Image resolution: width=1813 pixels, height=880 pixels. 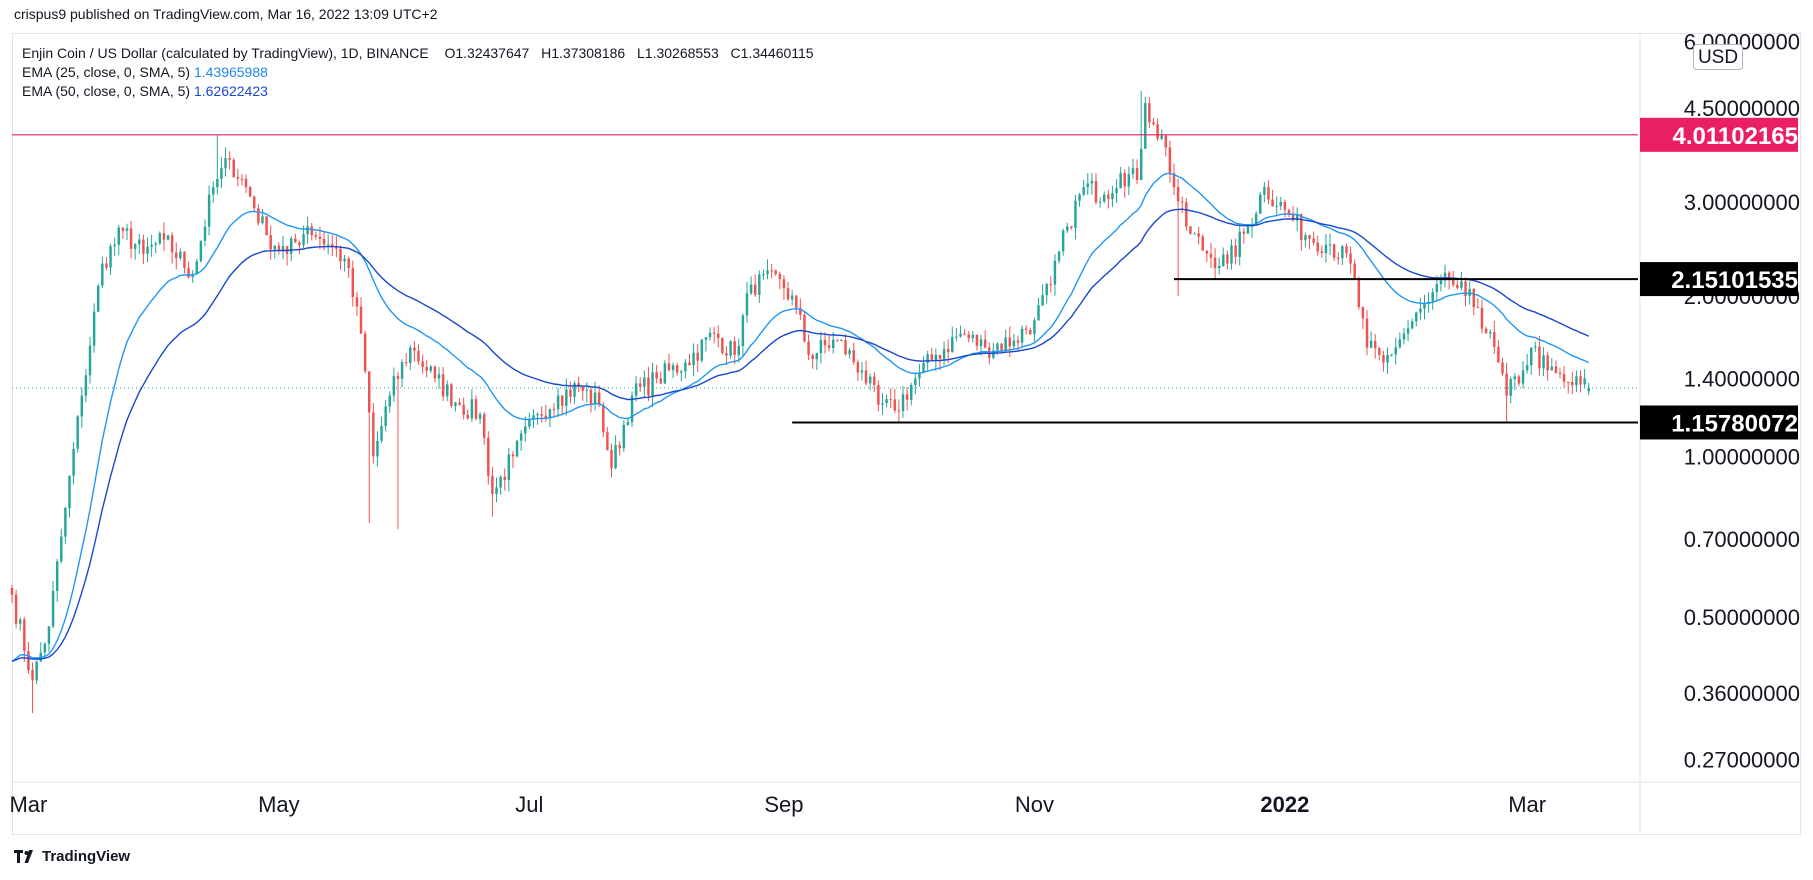 I want to click on legend-ema50-row: EMA (50, close, 0, SMA, 5) 1.62622423, so click(x=418, y=91).